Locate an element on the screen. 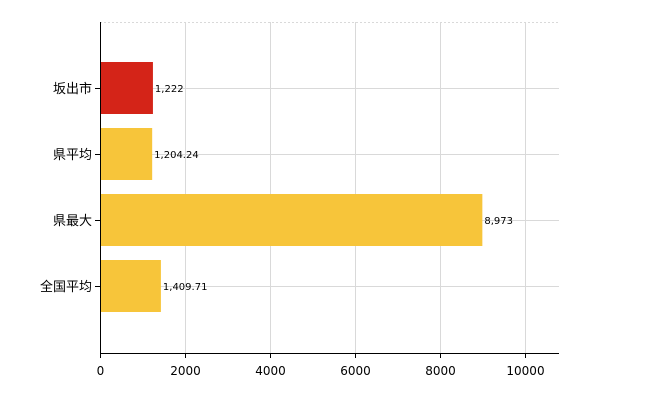 This screenshot has height=400, width=650. x-tick-label: 8000 is located at coordinates (440, 371).